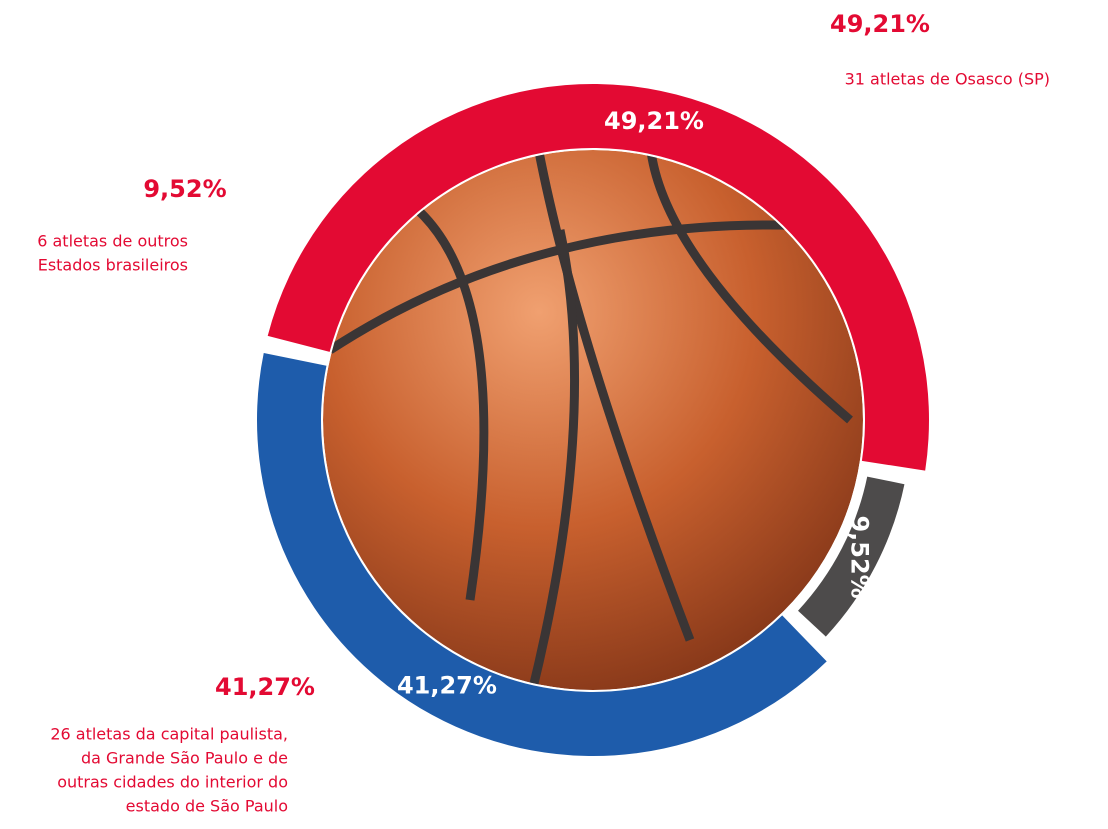  Describe the element at coordinates (184, 758) in the screenshot. I see `callout-description: da Grande São Paulo e de` at that location.